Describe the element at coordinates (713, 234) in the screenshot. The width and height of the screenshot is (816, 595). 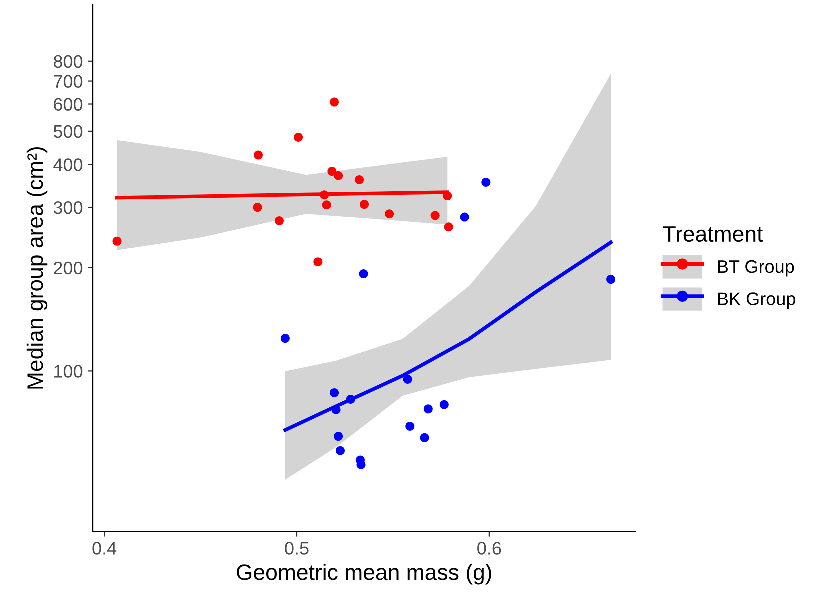
I see `legend-title: Treatment` at that location.